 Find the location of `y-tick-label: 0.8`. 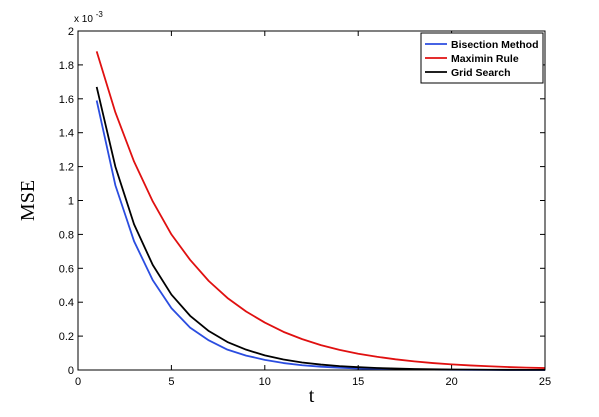

y-tick-label: 0.8 is located at coordinates (66, 235).